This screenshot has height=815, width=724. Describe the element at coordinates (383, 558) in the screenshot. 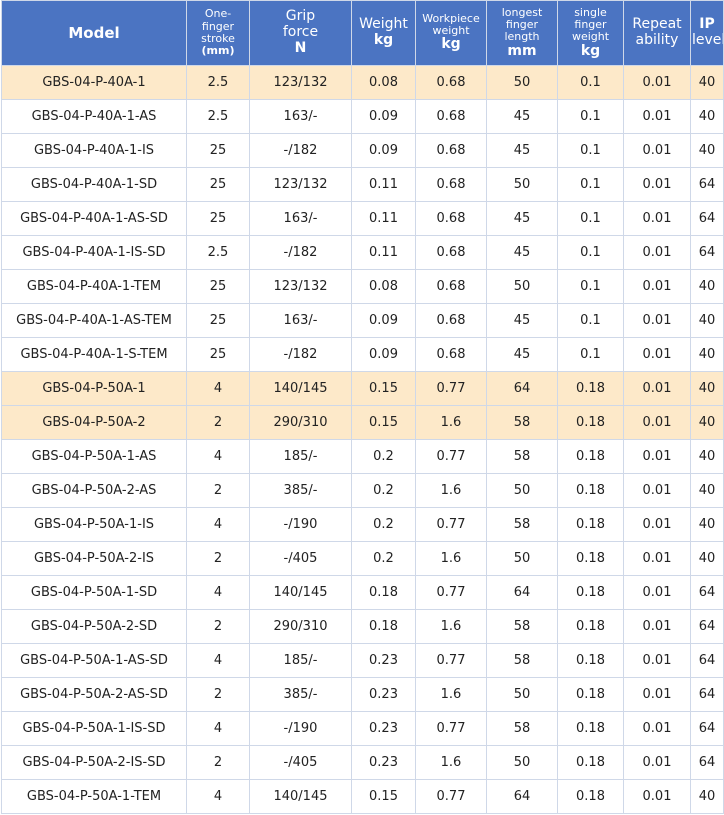

I see `cell-weight: 0.2` at that location.